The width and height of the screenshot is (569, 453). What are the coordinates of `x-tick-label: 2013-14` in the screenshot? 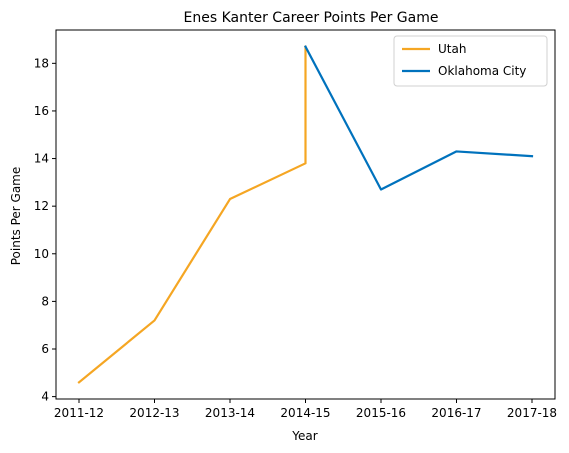 It's located at (230, 413).